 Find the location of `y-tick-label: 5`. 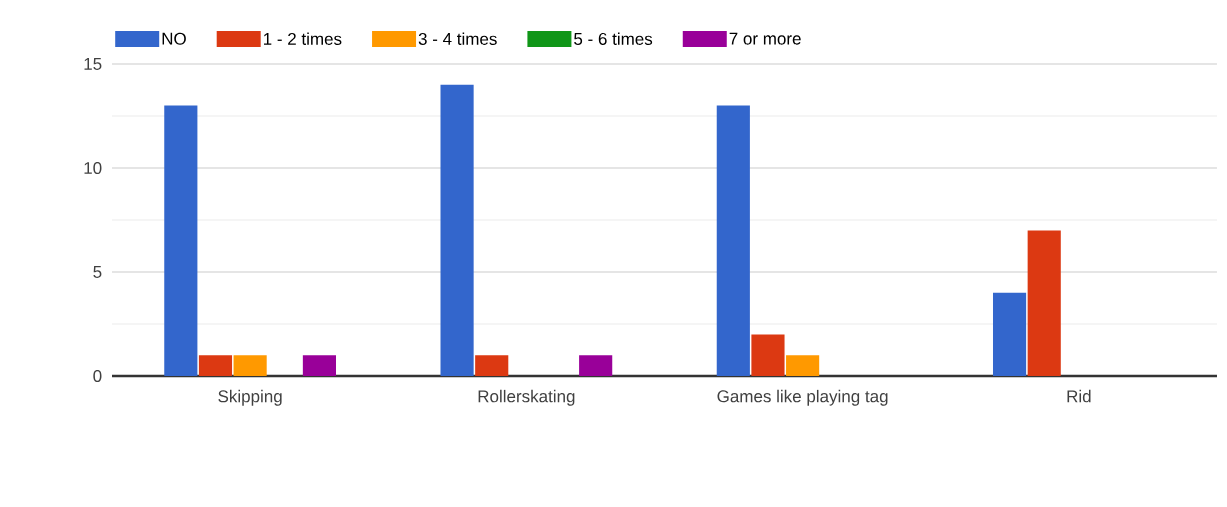

y-tick-label: 5 is located at coordinates (97, 272).